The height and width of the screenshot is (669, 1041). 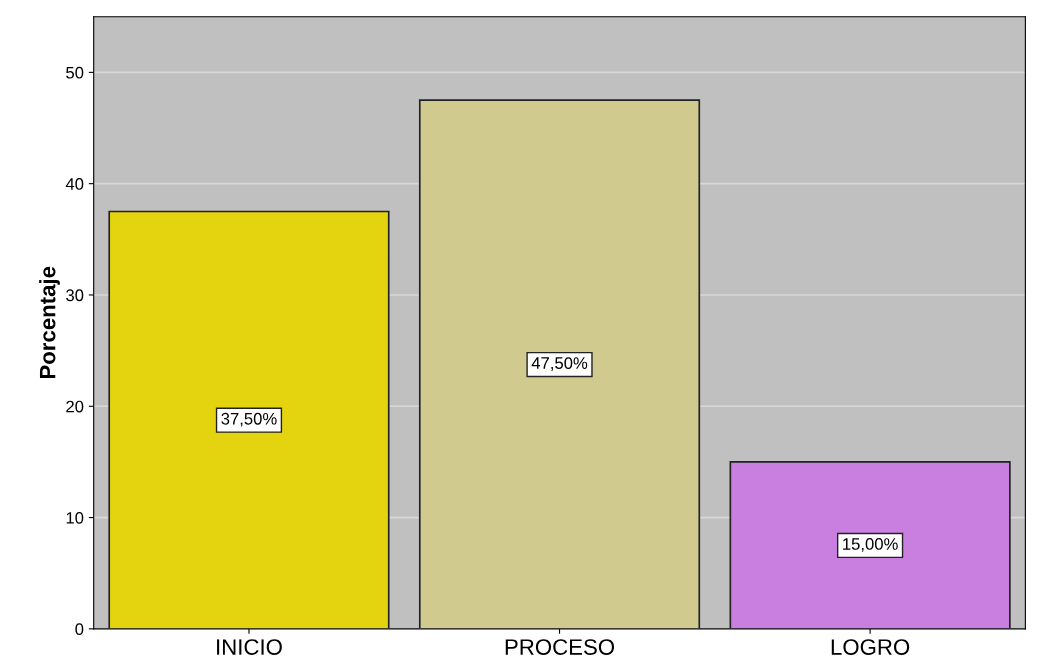 I want to click on y-tick-label: 50, so click(x=75, y=72).